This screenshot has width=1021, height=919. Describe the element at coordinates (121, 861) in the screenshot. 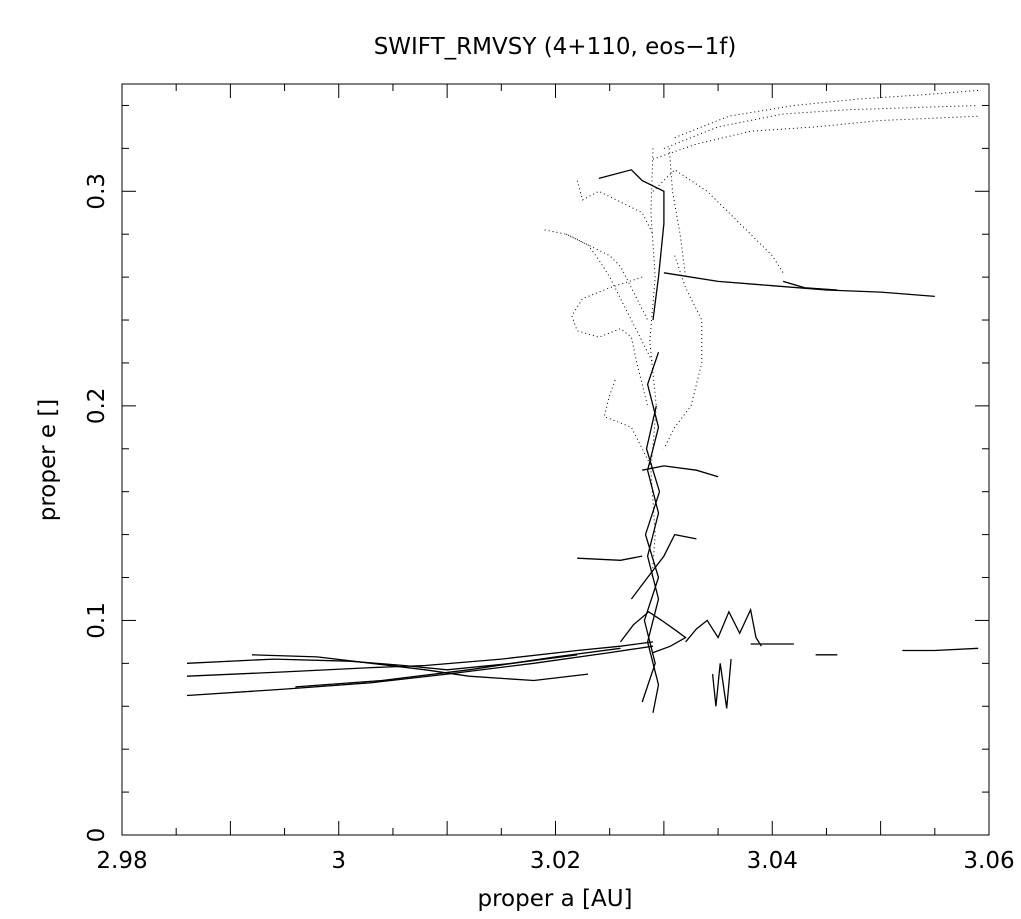

I see `x-tick-label: 2.98` at that location.